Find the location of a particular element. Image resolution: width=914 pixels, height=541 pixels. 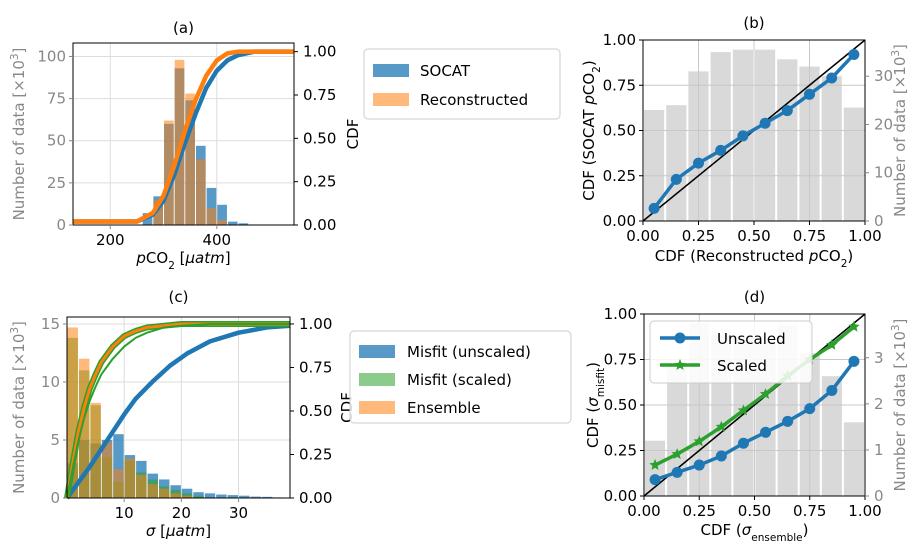

y-tick-label: 100 is located at coordinates (51, 56).